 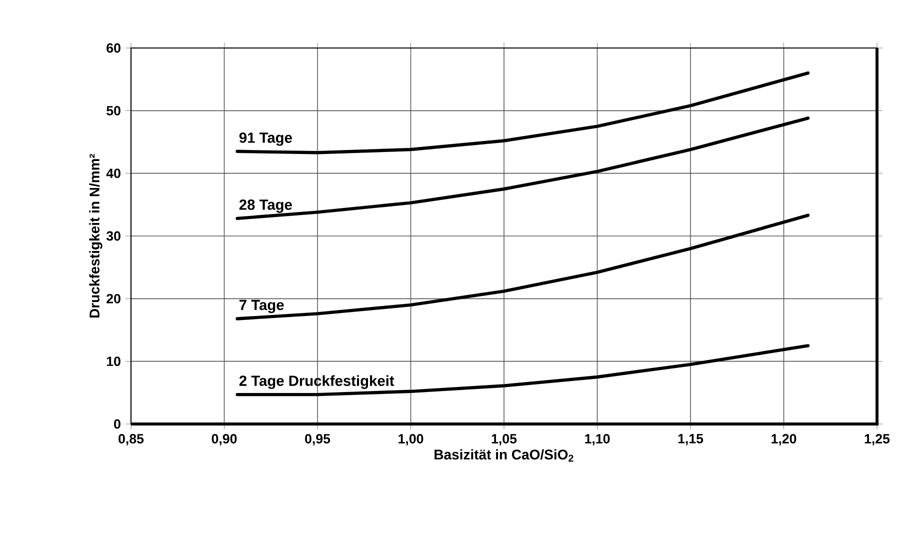 What do you see at coordinates (265, 206) in the screenshot?
I see `series-label: 28 Tage` at bounding box center [265, 206].